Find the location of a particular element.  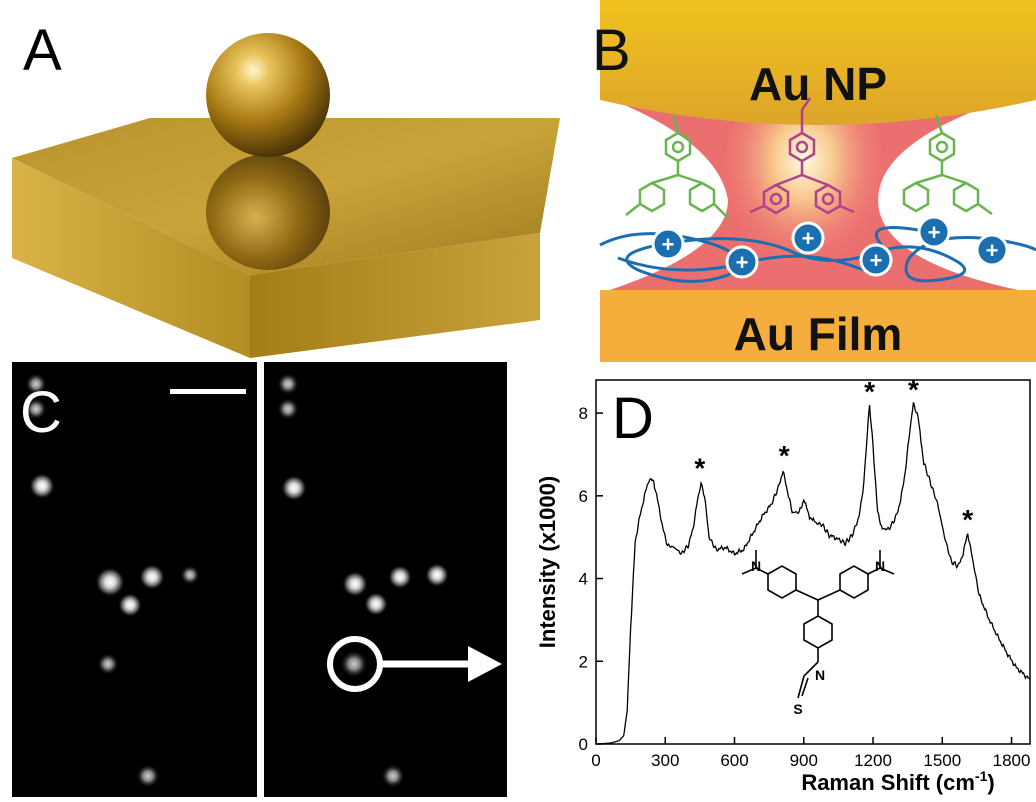

au-film-surface is located at coordinates (818, 326).